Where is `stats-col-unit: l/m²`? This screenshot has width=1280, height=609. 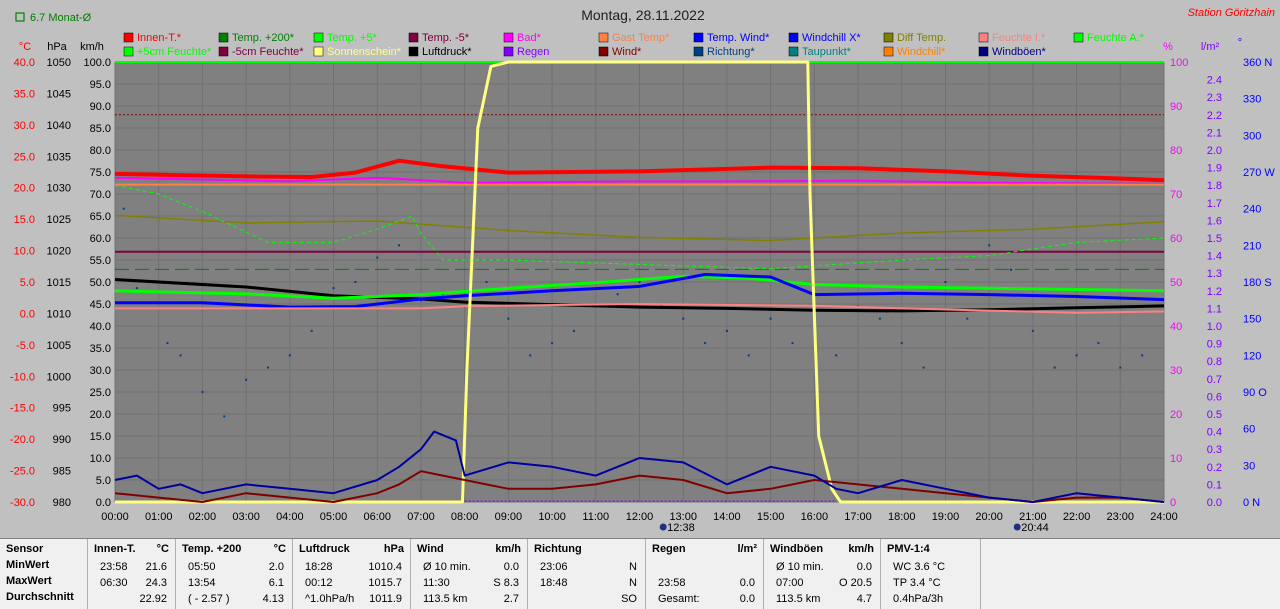
stats-col-unit: l/m² is located at coordinates (747, 549).